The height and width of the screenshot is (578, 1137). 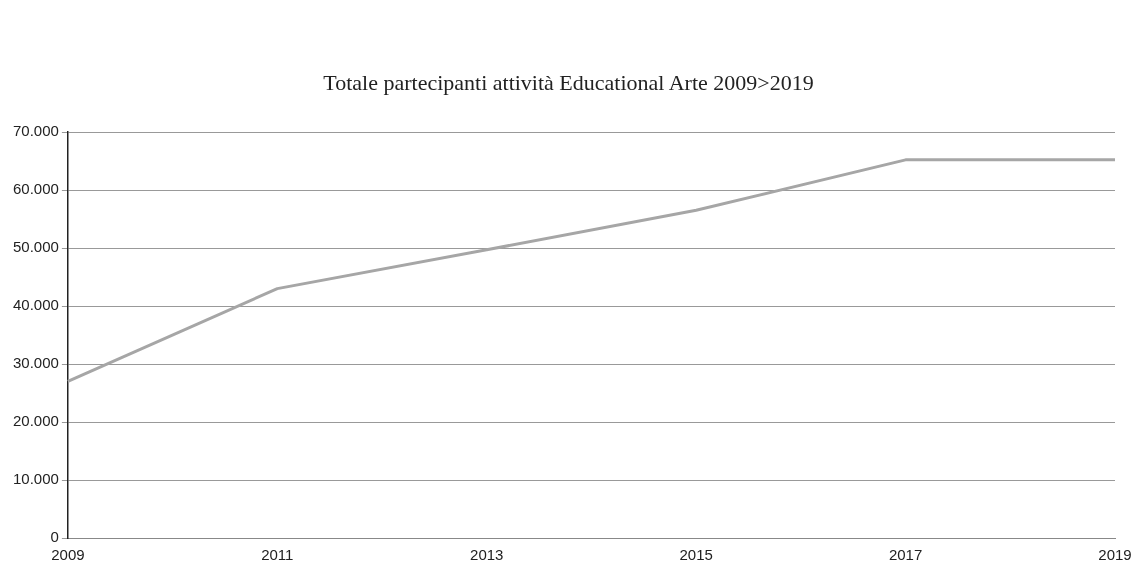 I want to click on y-tick-label: 60.000, so click(x=35, y=189).